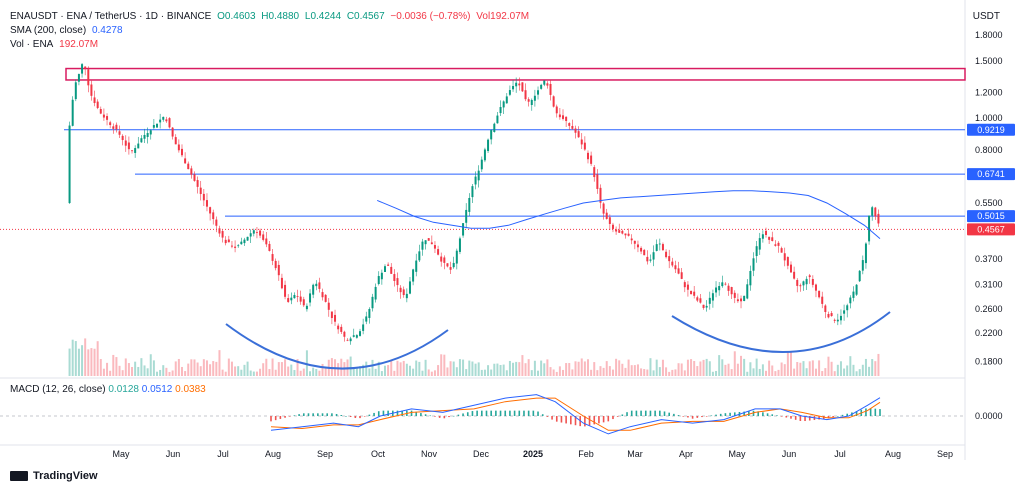  I want to click on x-tick-label: Dec, so click(481, 454).